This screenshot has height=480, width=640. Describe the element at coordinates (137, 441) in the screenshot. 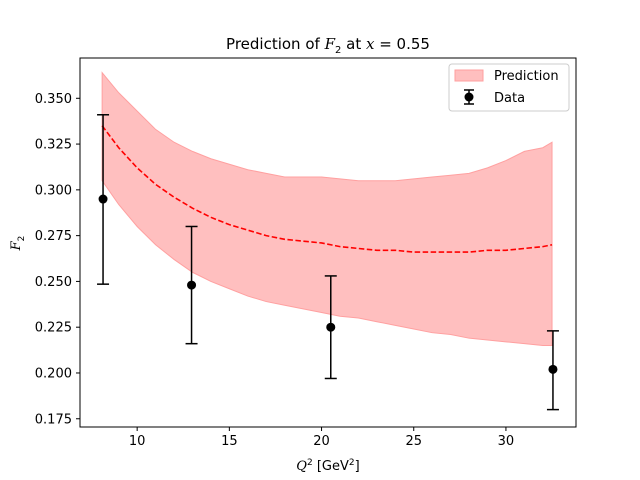

I see `x-tick-label: 10` at that location.